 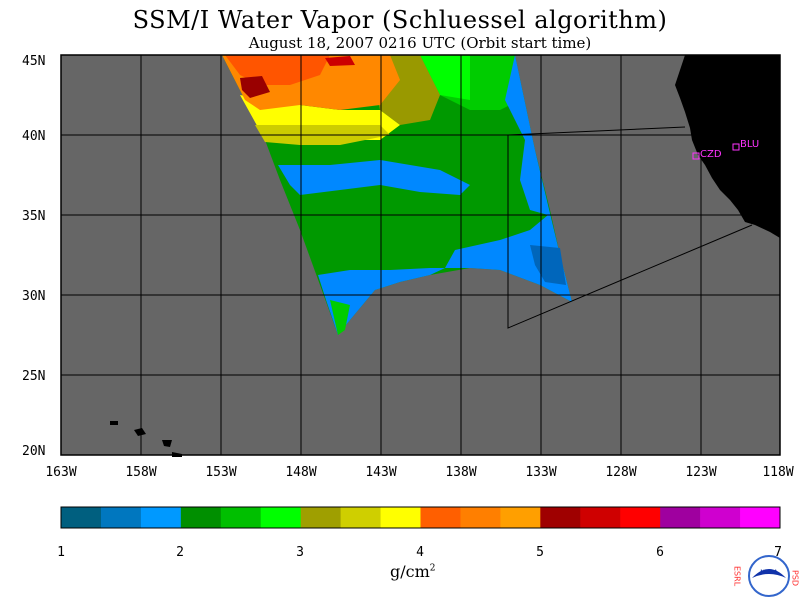 What do you see at coordinates (736, 147) in the screenshot?
I see `site-marker-blu` at bounding box center [736, 147].